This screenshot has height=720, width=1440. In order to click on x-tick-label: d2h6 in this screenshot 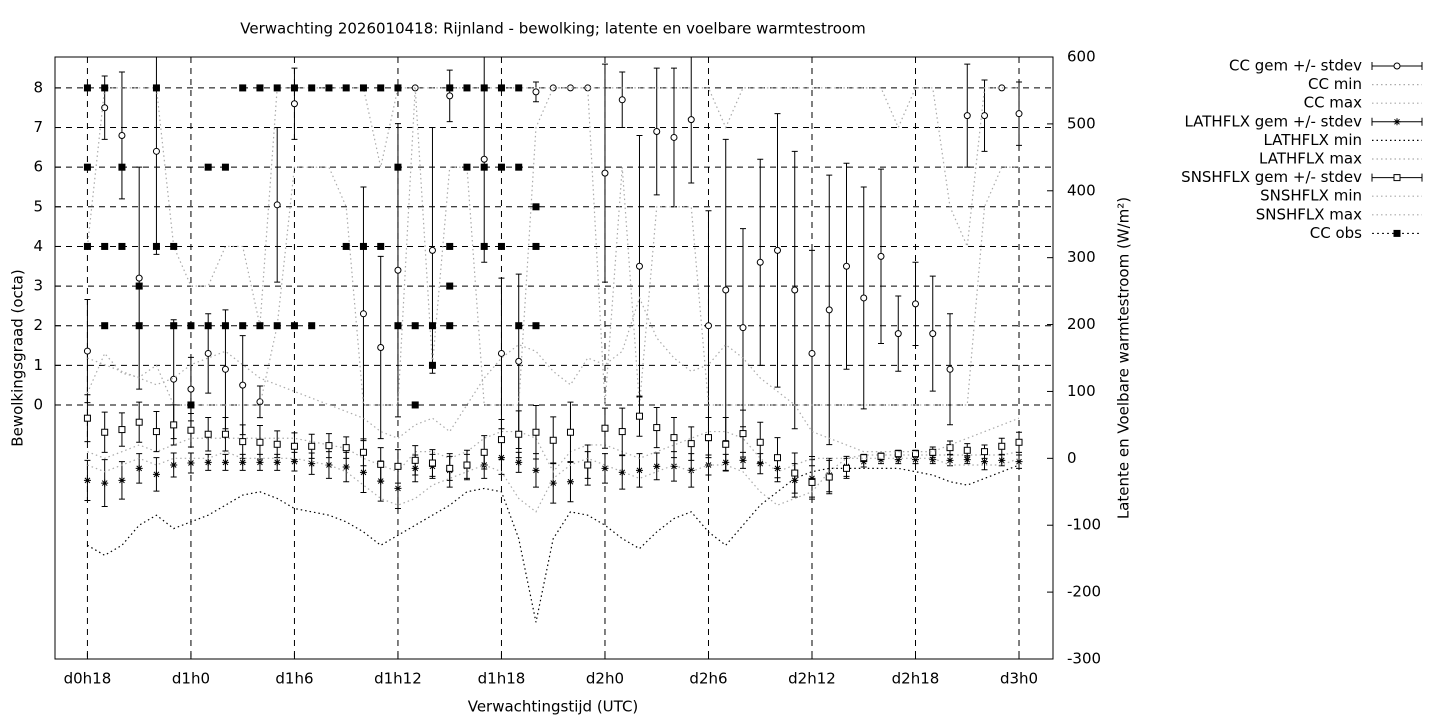, I will do `click(708, 679)`.